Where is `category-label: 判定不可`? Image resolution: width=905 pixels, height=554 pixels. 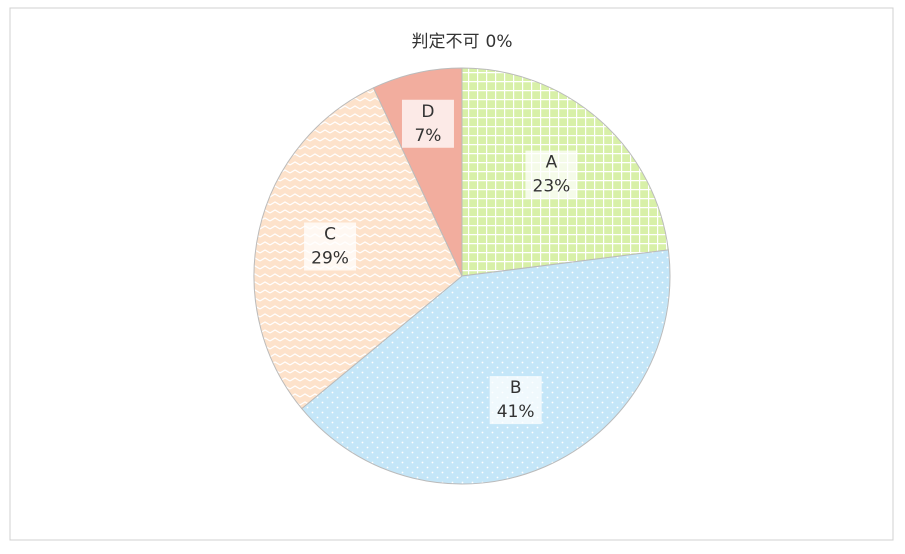
category-label: 判定不可 is located at coordinates (446, 42).